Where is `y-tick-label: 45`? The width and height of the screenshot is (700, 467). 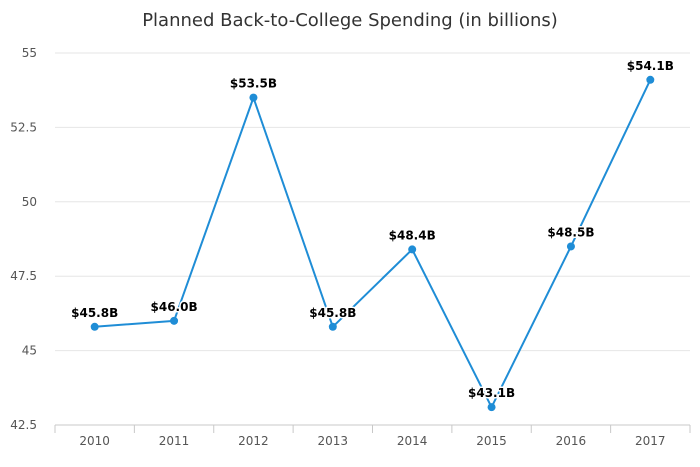
y-tick-label: 45 is located at coordinates (29, 351).